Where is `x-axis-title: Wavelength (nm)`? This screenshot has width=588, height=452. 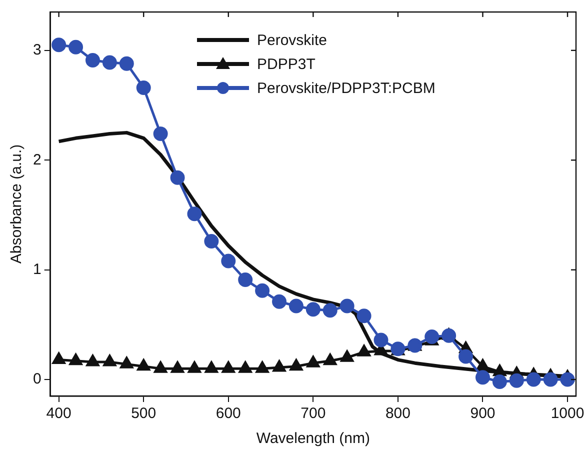
x-axis-title: Wavelength (nm) is located at coordinates (313, 439).